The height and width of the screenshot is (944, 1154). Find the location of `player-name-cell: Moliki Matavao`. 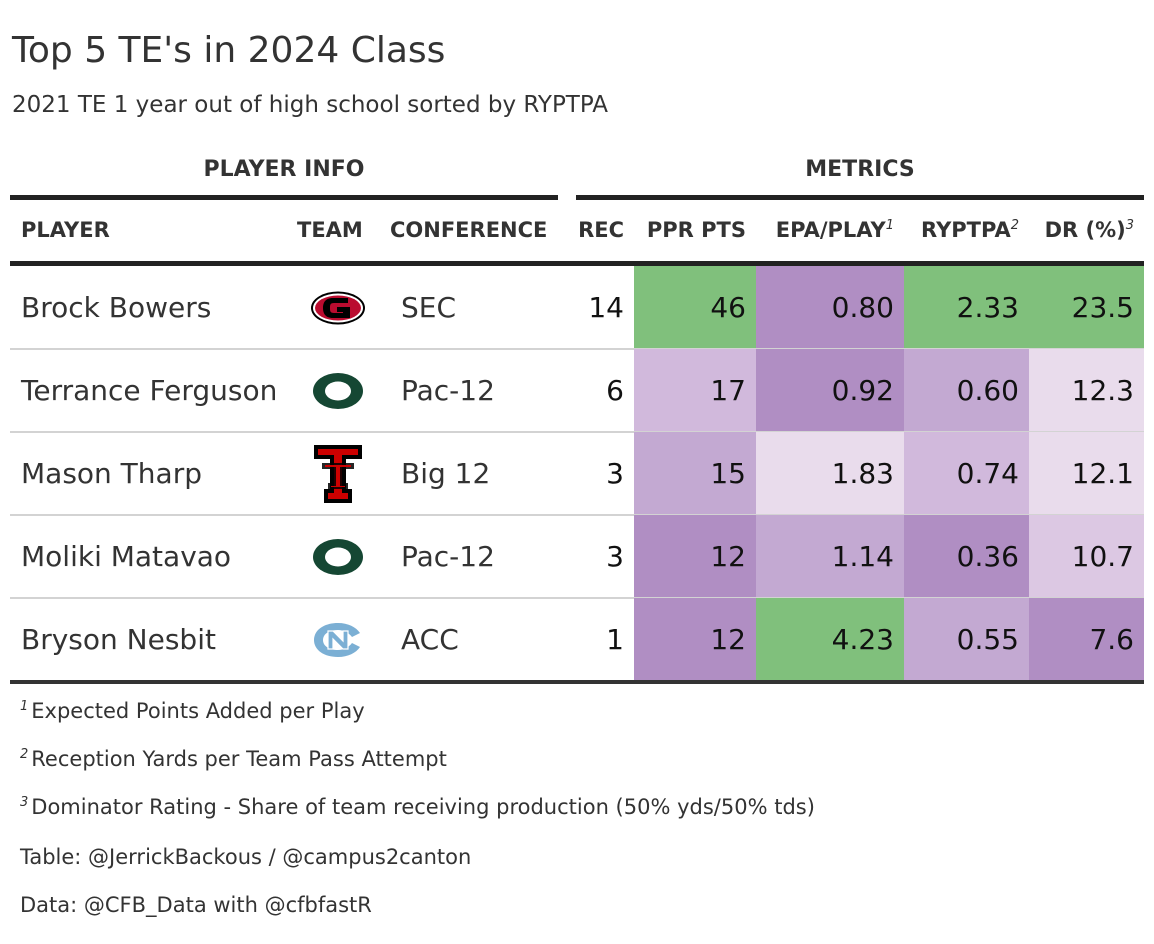

player-name-cell: Moliki Matavao is located at coordinates (126, 556).